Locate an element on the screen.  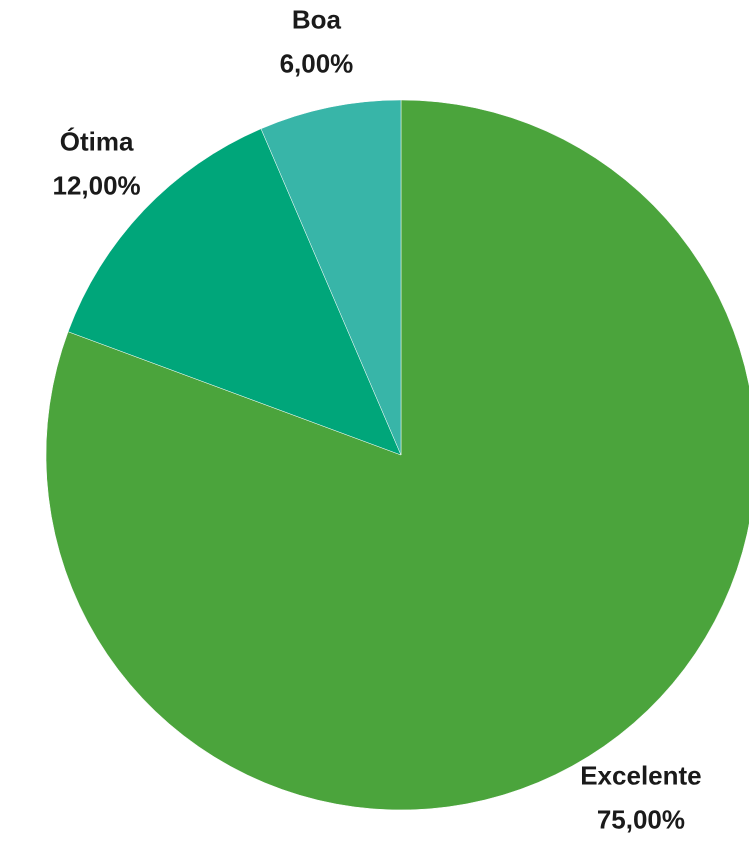
slice-value-label: 12,00% is located at coordinates (96, 186).